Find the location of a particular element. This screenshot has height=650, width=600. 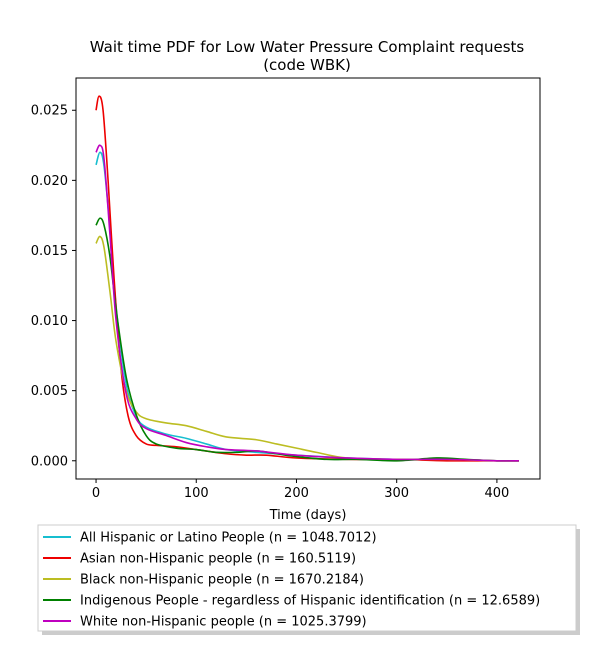

legend-box is located at coordinates (307, 578).